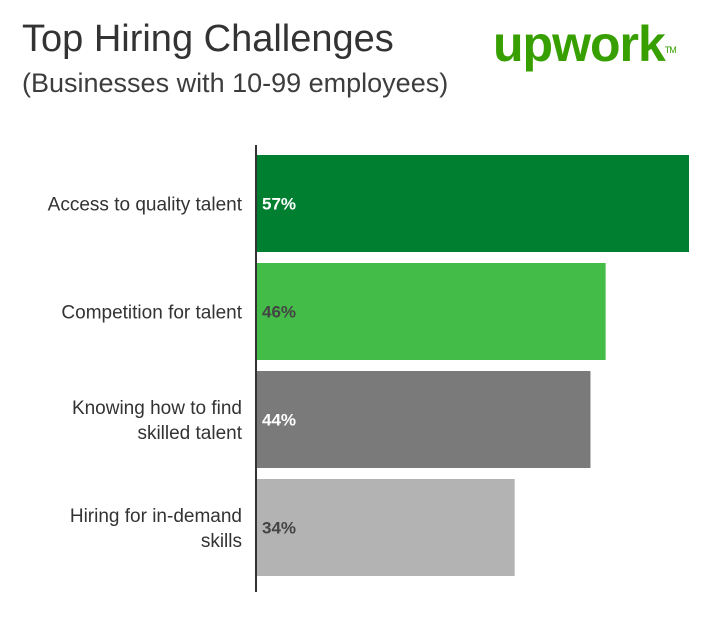 The image size is (727, 630). I want to click on logo-work-text: work, so click(609, 44).